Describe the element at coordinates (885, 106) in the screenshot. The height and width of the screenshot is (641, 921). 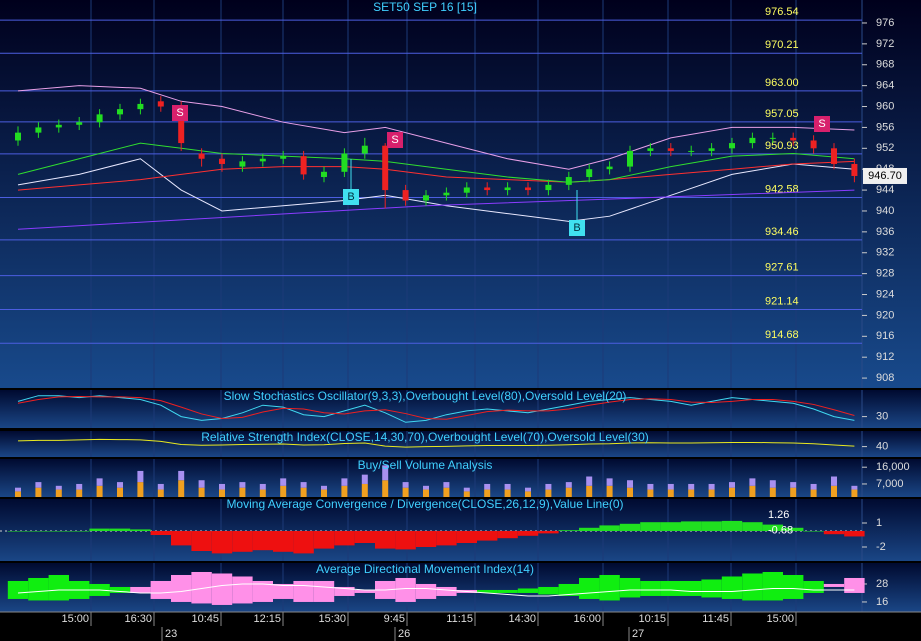
I see `y-tick-label: 960` at that location.